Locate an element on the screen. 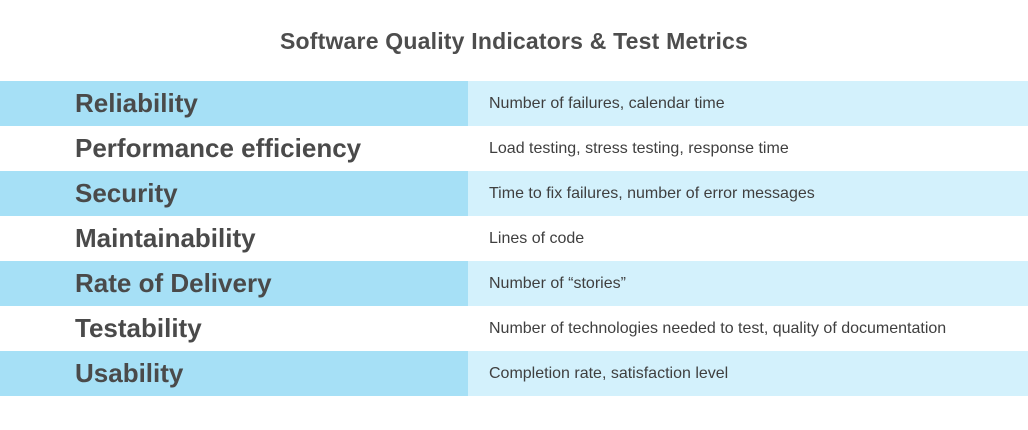 The width and height of the screenshot is (1028, 430). metric-text: Number of “stories” is located at coordinates (557, 283).